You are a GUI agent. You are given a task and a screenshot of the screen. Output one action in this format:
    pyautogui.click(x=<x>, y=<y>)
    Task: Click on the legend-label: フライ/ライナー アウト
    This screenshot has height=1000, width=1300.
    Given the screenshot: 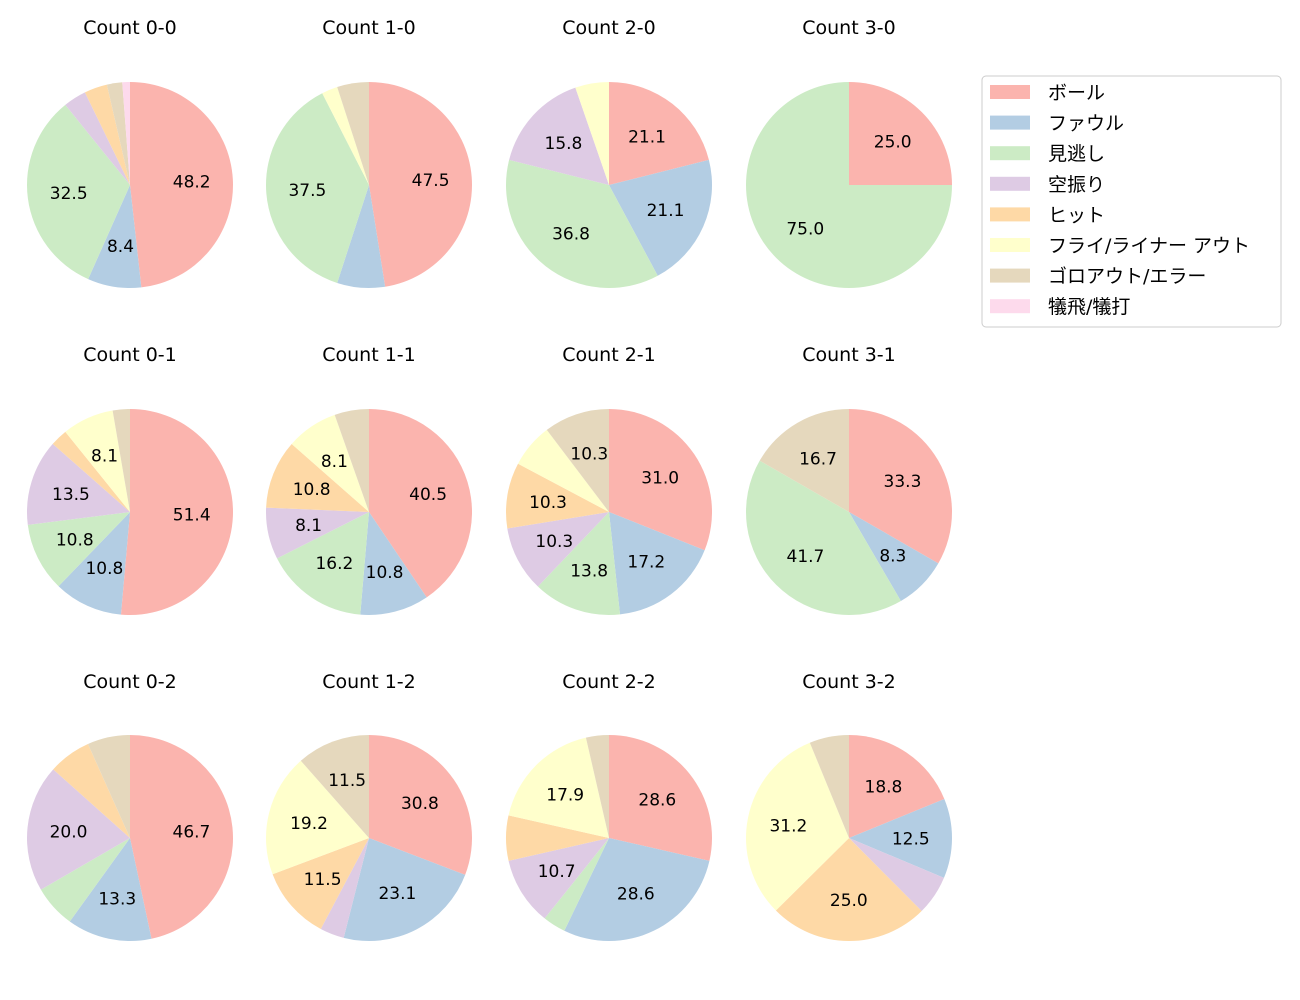 What is the action you would take?
    pyautogui.click(x=1149, y=246)
    